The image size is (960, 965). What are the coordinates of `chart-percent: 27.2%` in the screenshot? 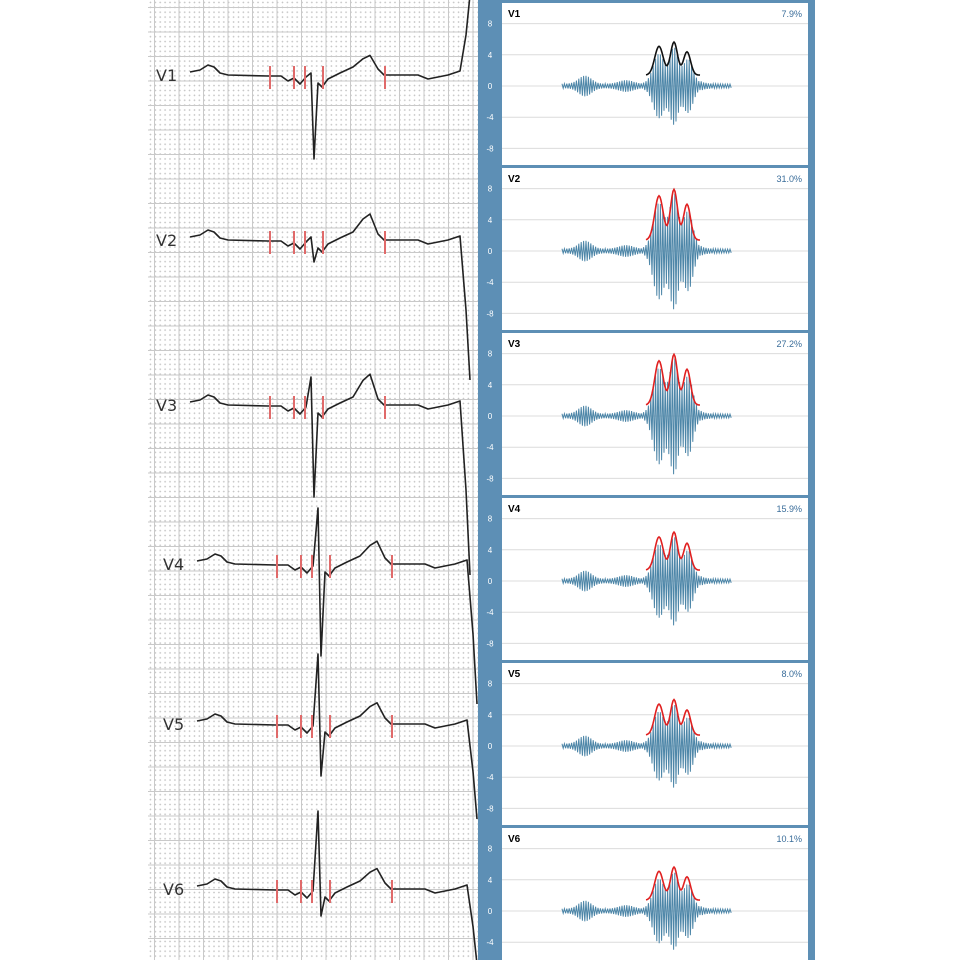 It's located at (789, 344).